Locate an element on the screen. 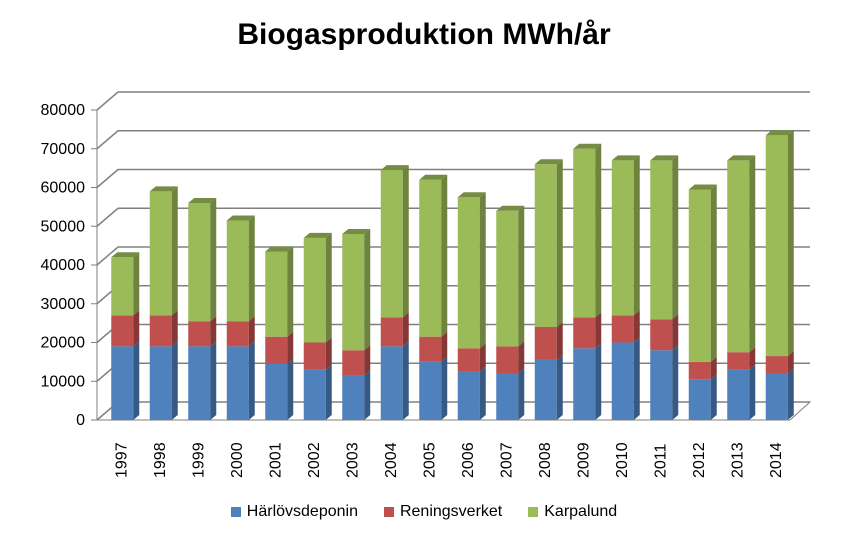 The height and width of the screenshot is (545, 848). x-tick-label: 2002 is located at coordinates (314, 460).